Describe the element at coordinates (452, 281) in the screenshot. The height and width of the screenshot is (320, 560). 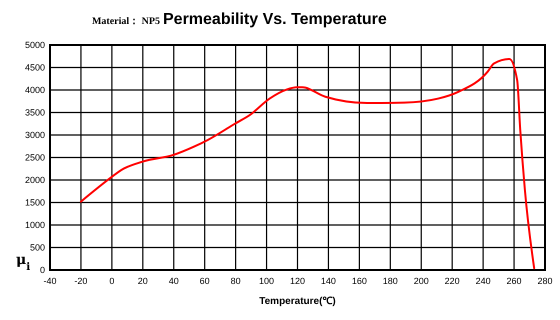
I see `x-tick-label: 220` at that location.